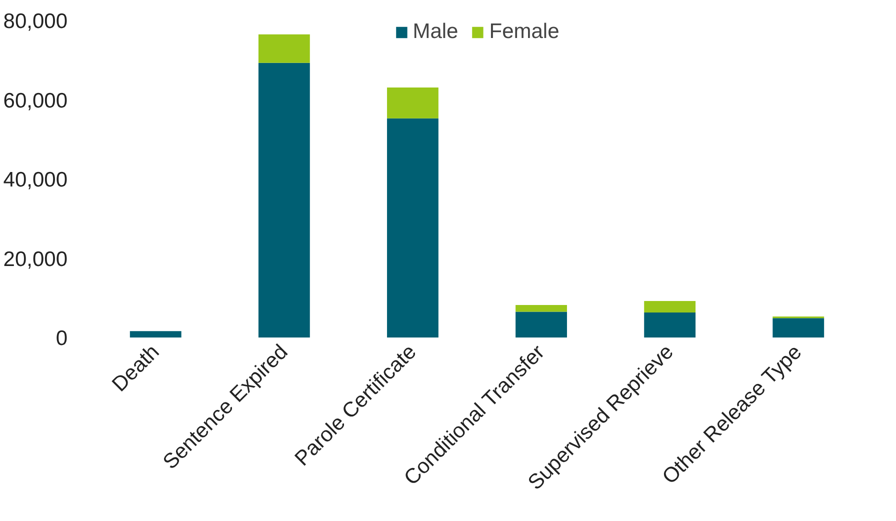 The width and height of the screenshot is (896, 521). Describe the element at coordinates (35, 21) in the screenshot. I see `y-tick-label: 80,000` at that location.